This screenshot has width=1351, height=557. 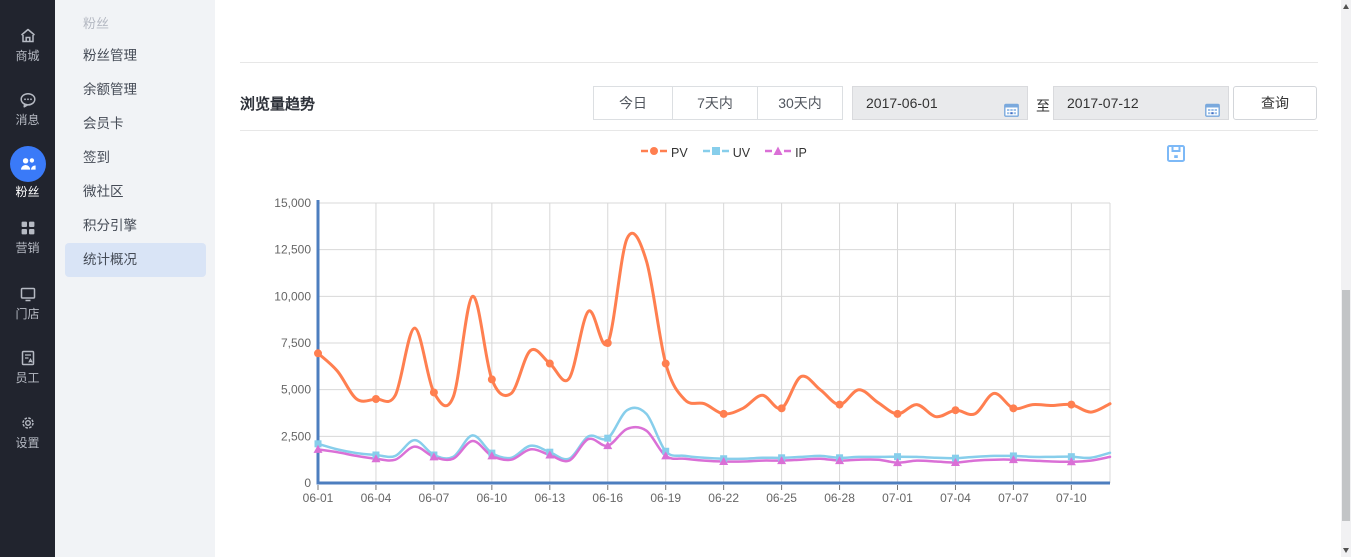 I want to click on date-from-value: 2017-06-01, so click(x=902, y=103).